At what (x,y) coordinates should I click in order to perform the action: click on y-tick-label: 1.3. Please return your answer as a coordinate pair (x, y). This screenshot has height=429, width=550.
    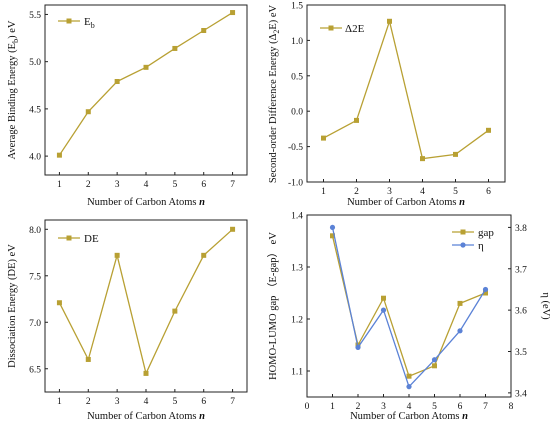
    Looking at the image, I should click on (297, 269).